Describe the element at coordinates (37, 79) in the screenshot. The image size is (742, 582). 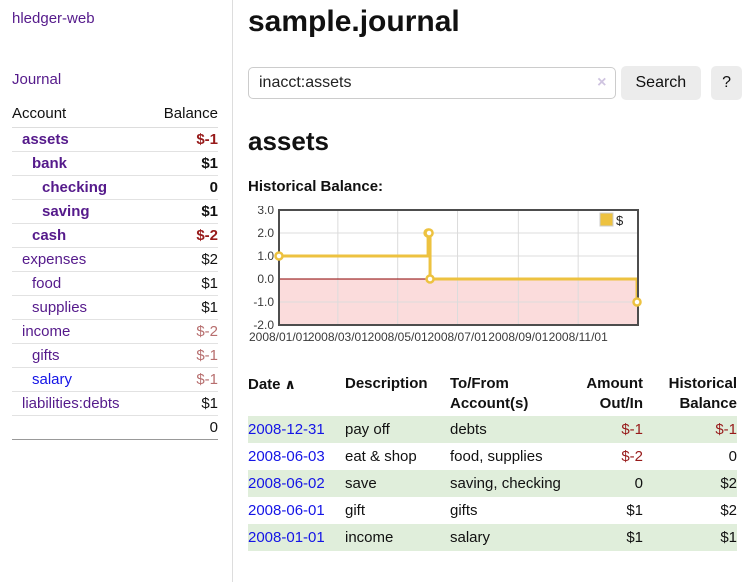
I see `sidebar-item-journal: Journal` at that location.